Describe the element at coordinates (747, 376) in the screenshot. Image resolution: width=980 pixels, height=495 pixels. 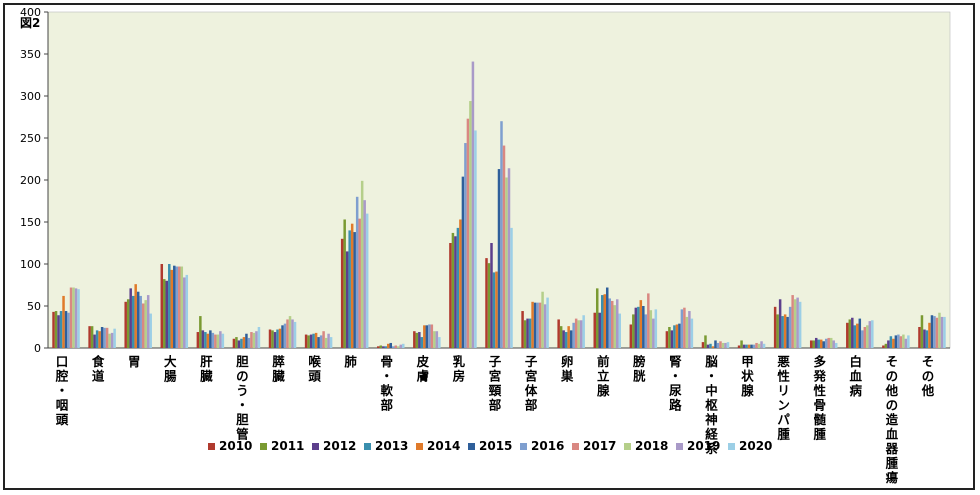
I see `x-category-label: 甲状腺` at that location.